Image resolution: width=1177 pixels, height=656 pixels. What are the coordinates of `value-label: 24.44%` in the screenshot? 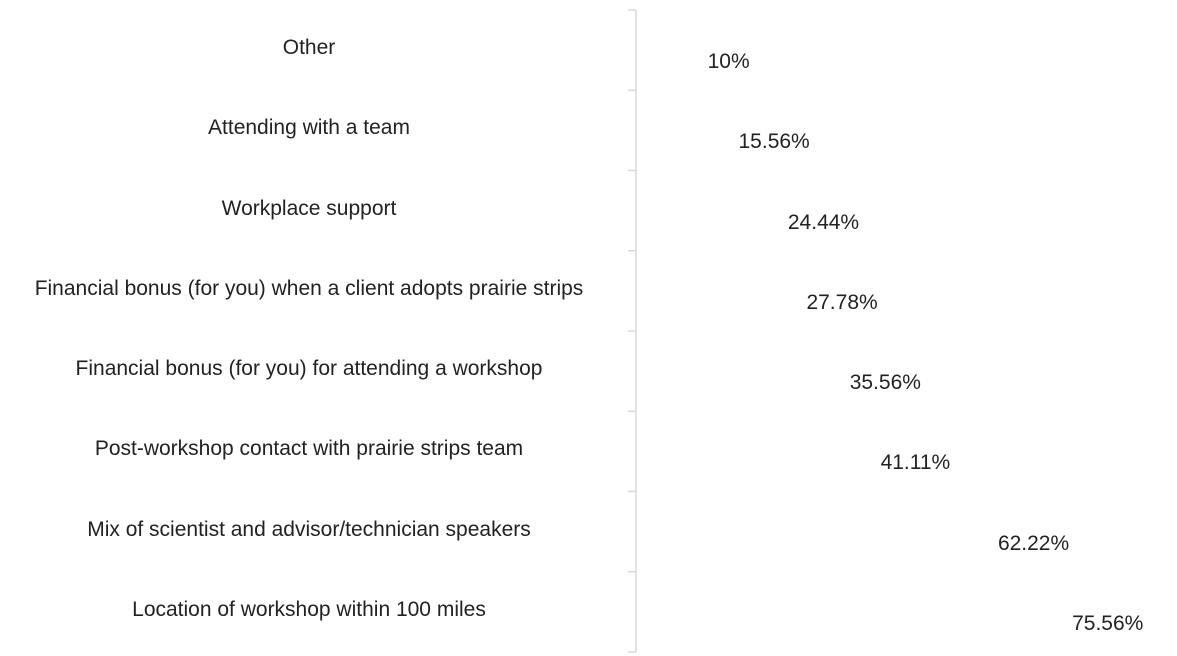 It's located at (823, 222).